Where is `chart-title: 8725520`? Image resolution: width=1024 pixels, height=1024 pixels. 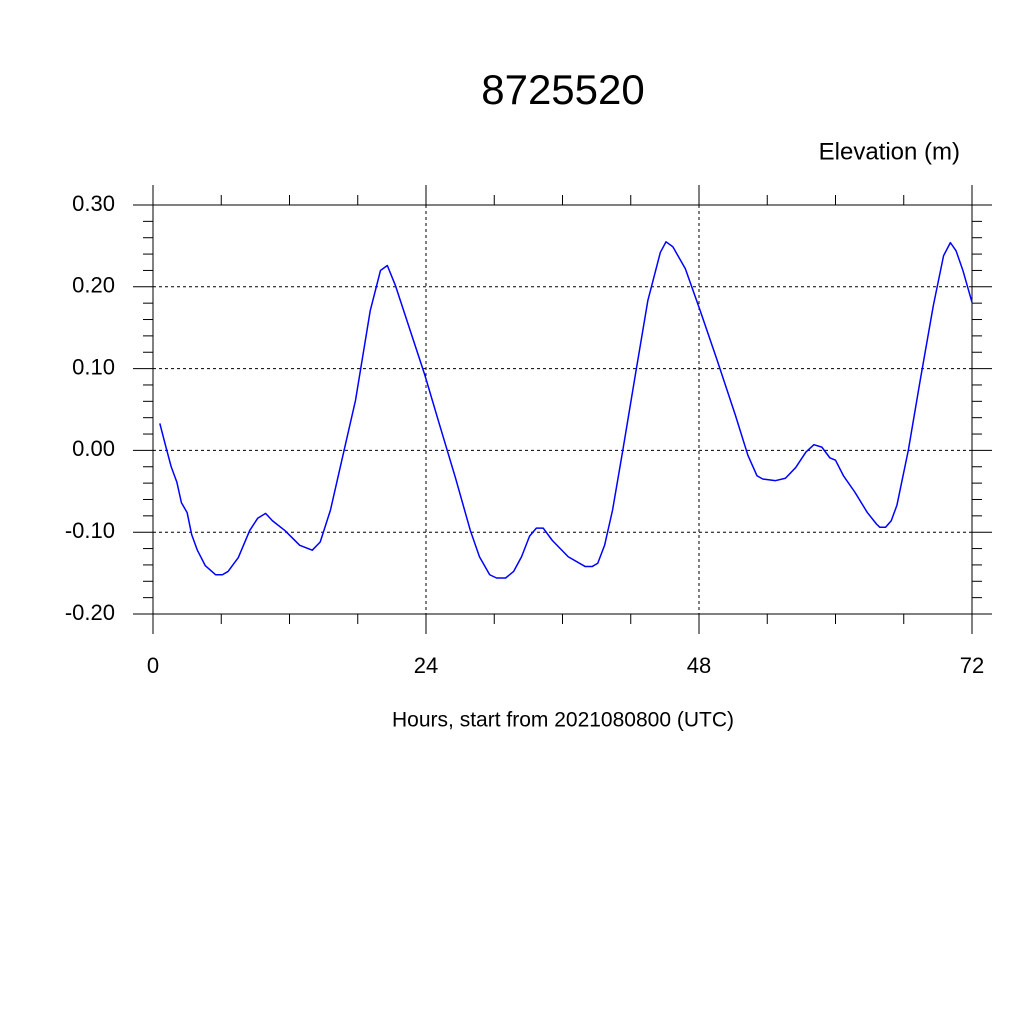 chart-title: 8725520 is located at coordinates (563, 89).